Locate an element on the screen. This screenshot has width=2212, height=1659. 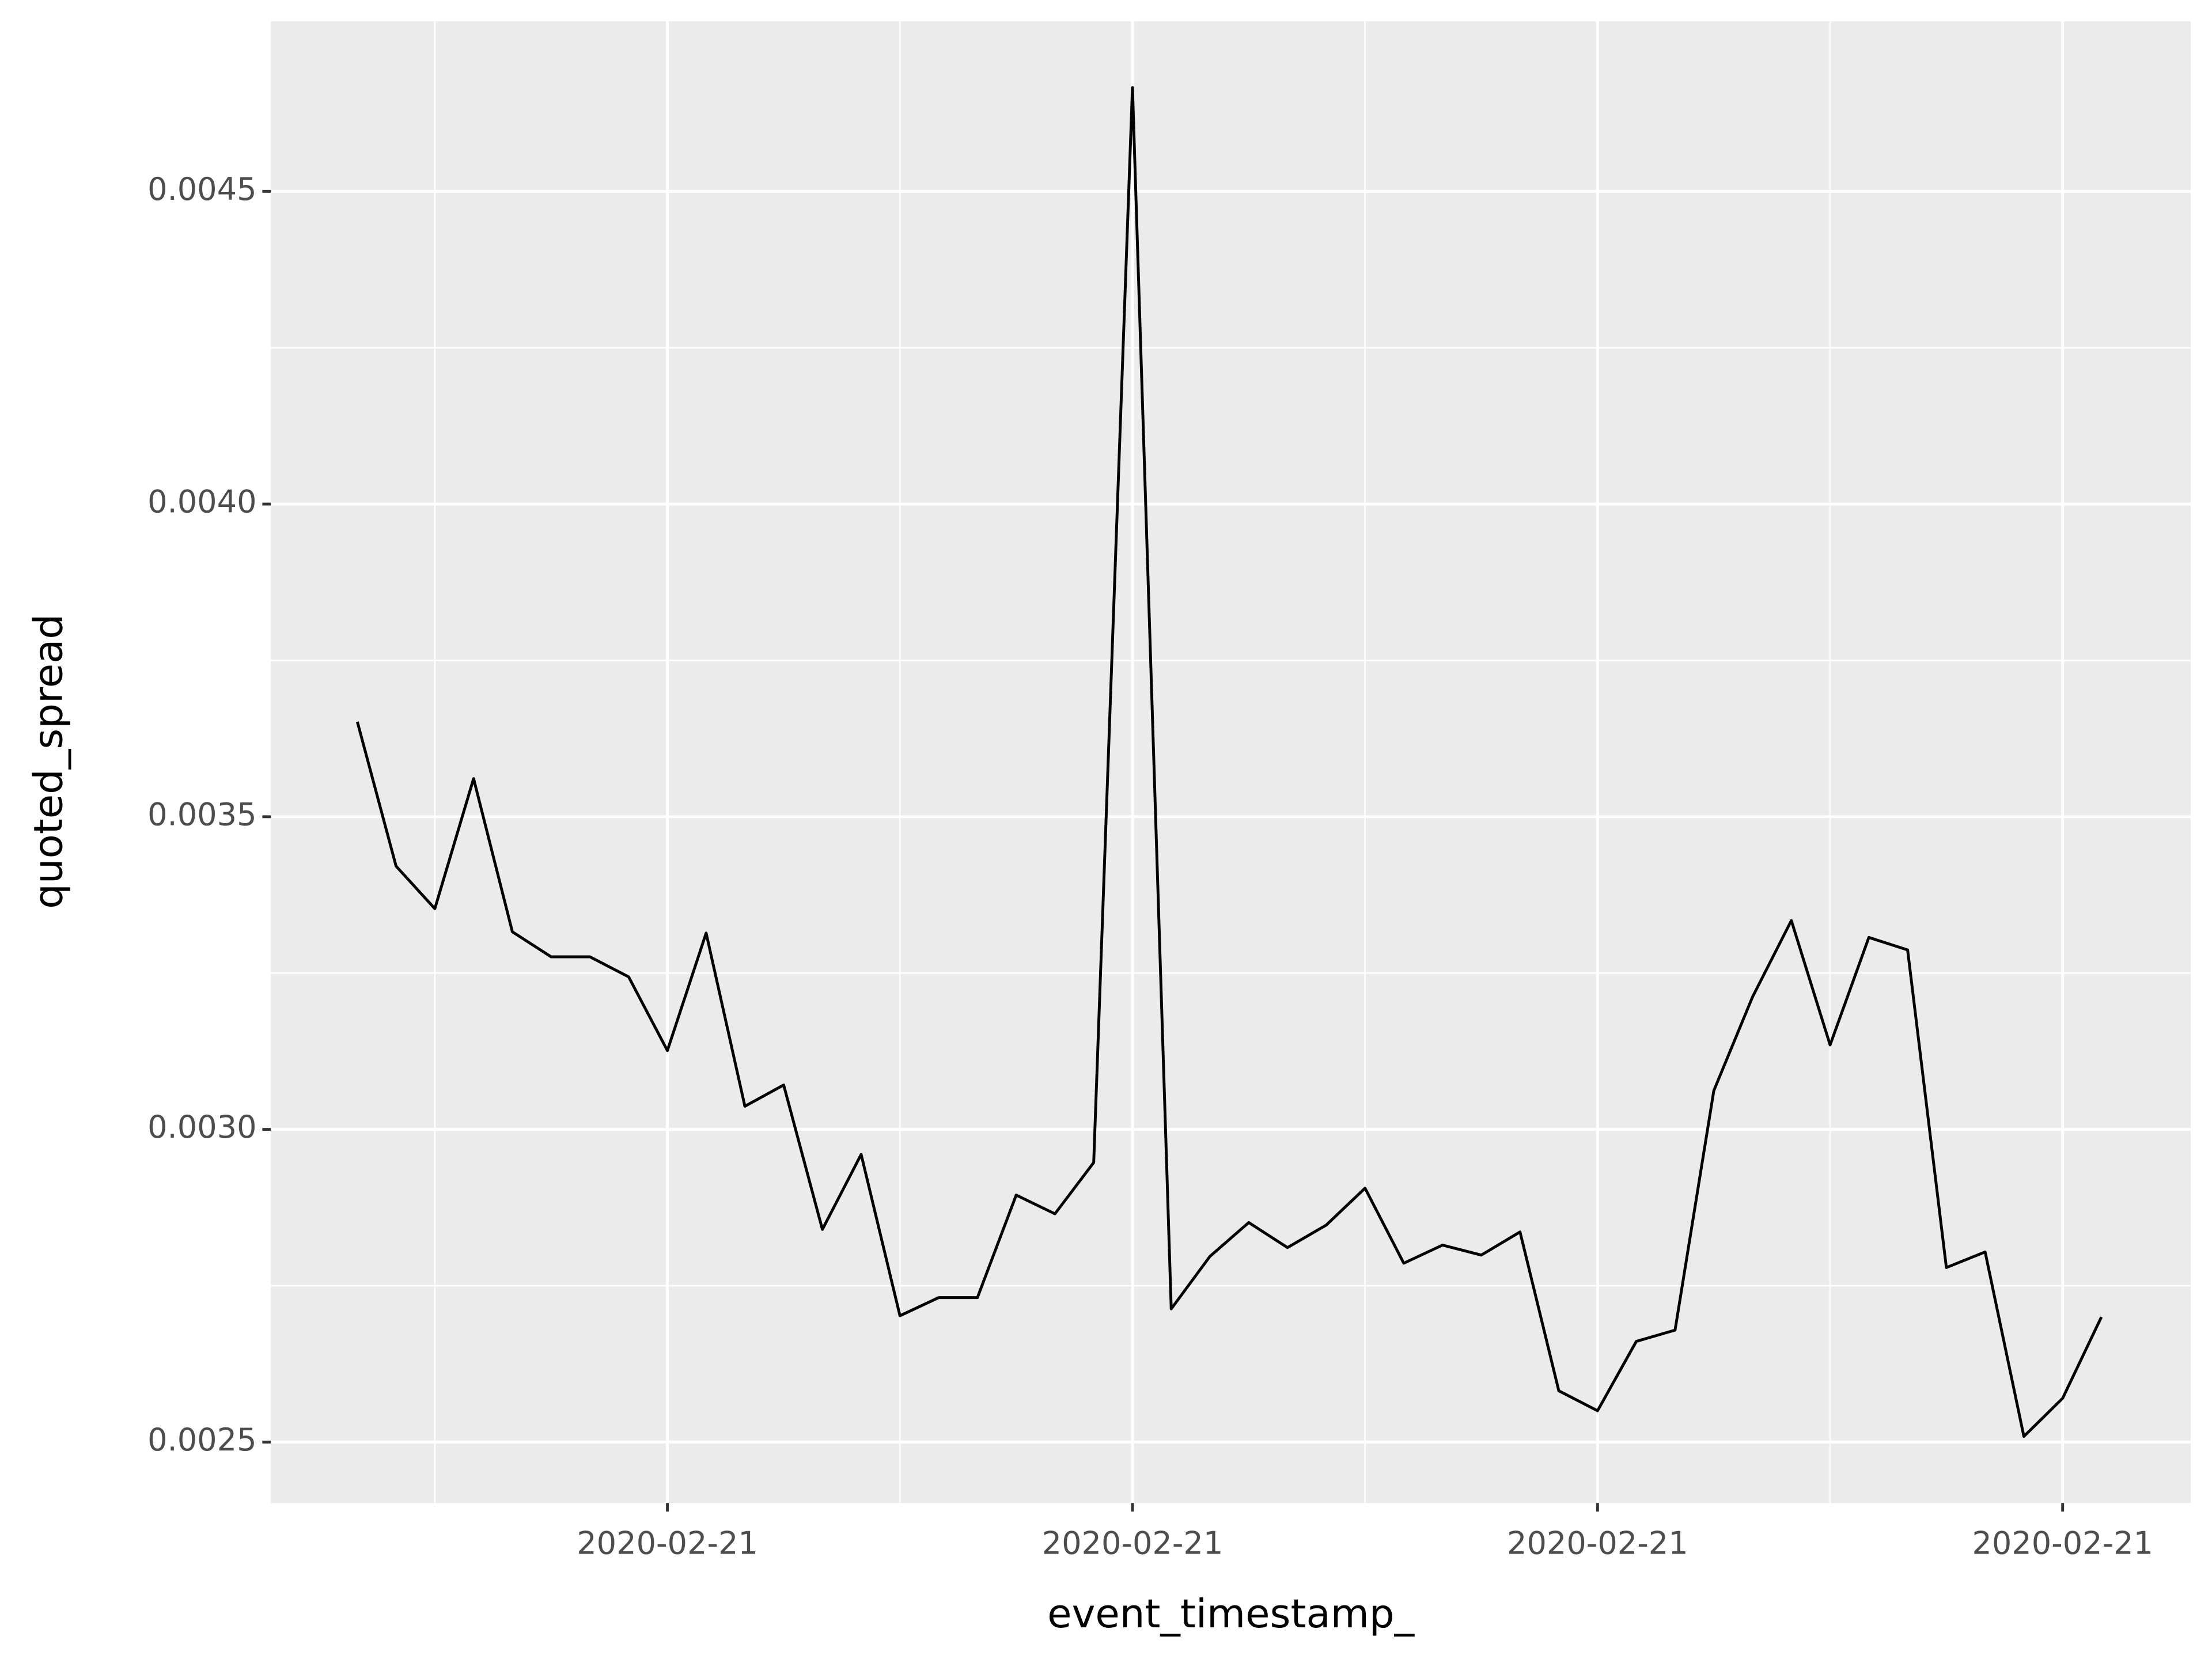
y-tick-label: 0.0035 is located at coordinates (201, 814).